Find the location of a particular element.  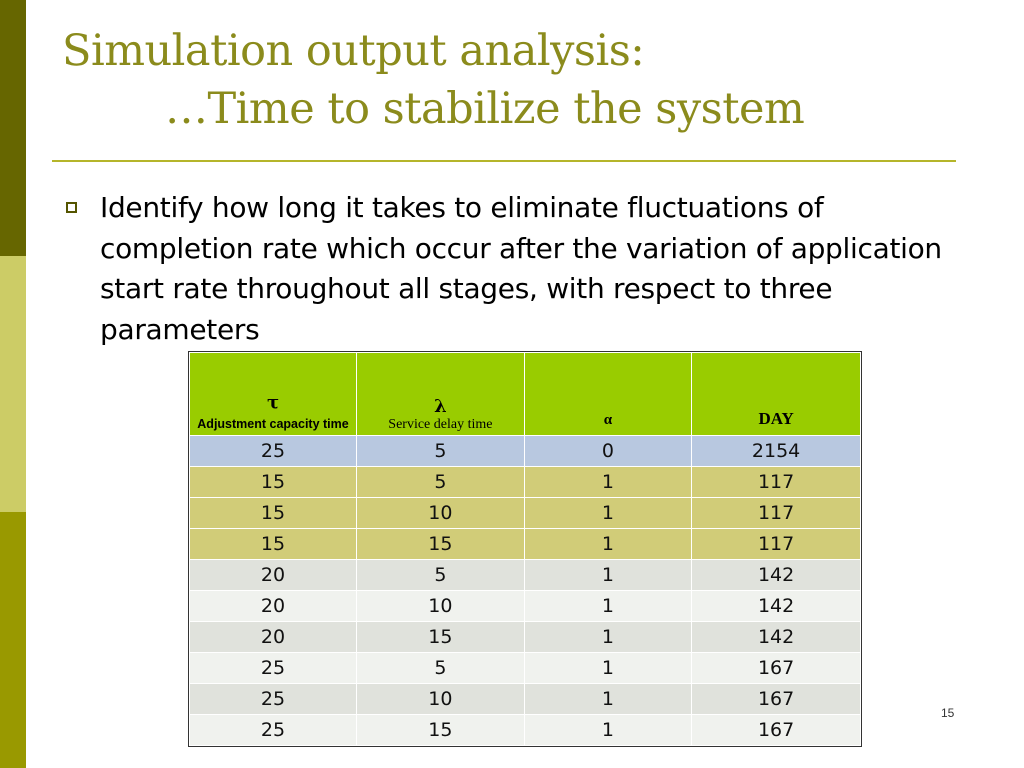

table-row: 20 10 1 142 is located at coordinates (524, 606).